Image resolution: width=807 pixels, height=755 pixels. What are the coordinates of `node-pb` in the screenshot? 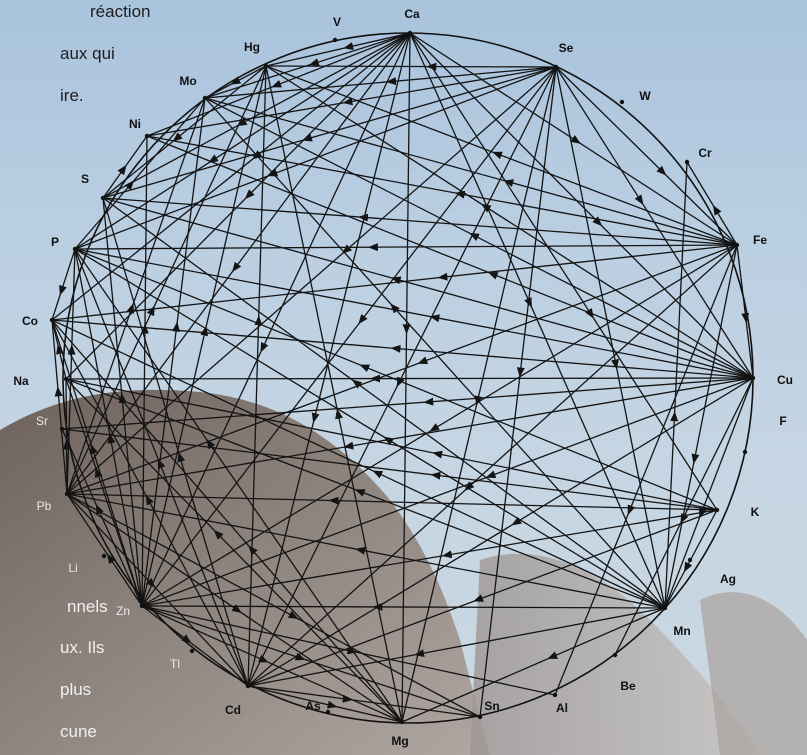 It's located at (67, 494).